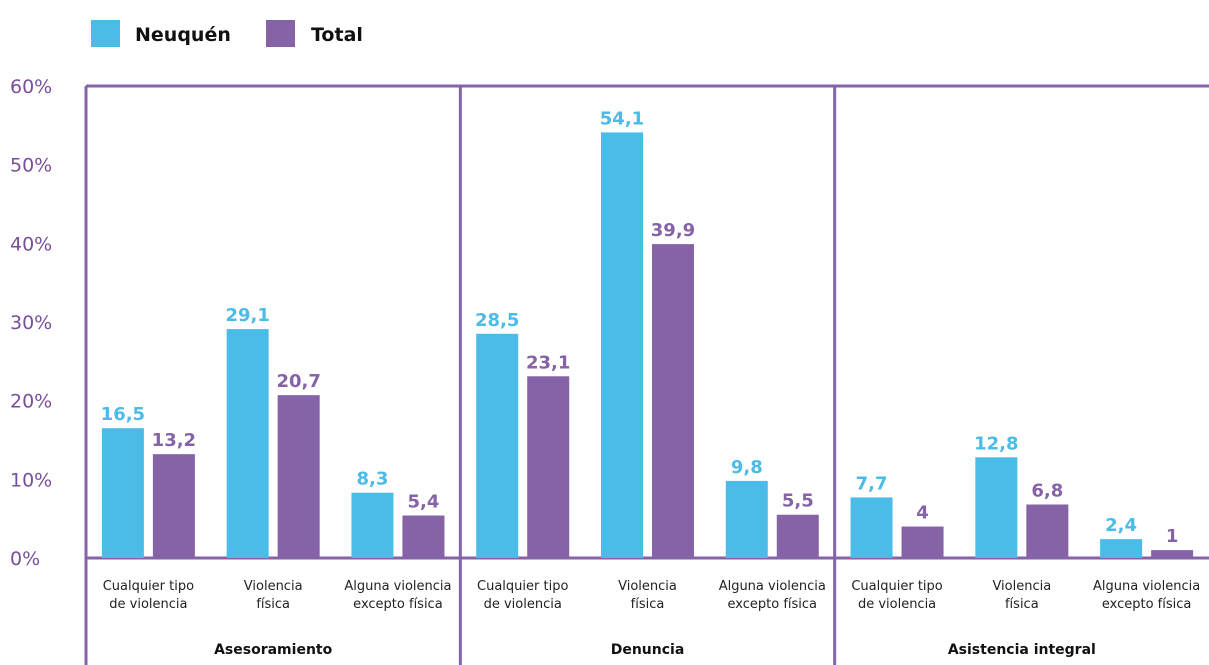 Image resolution: width=1209 pixels, height=665 pixels. I want to click on legend-label-neuquen: Neuquén, so click(183, 35).